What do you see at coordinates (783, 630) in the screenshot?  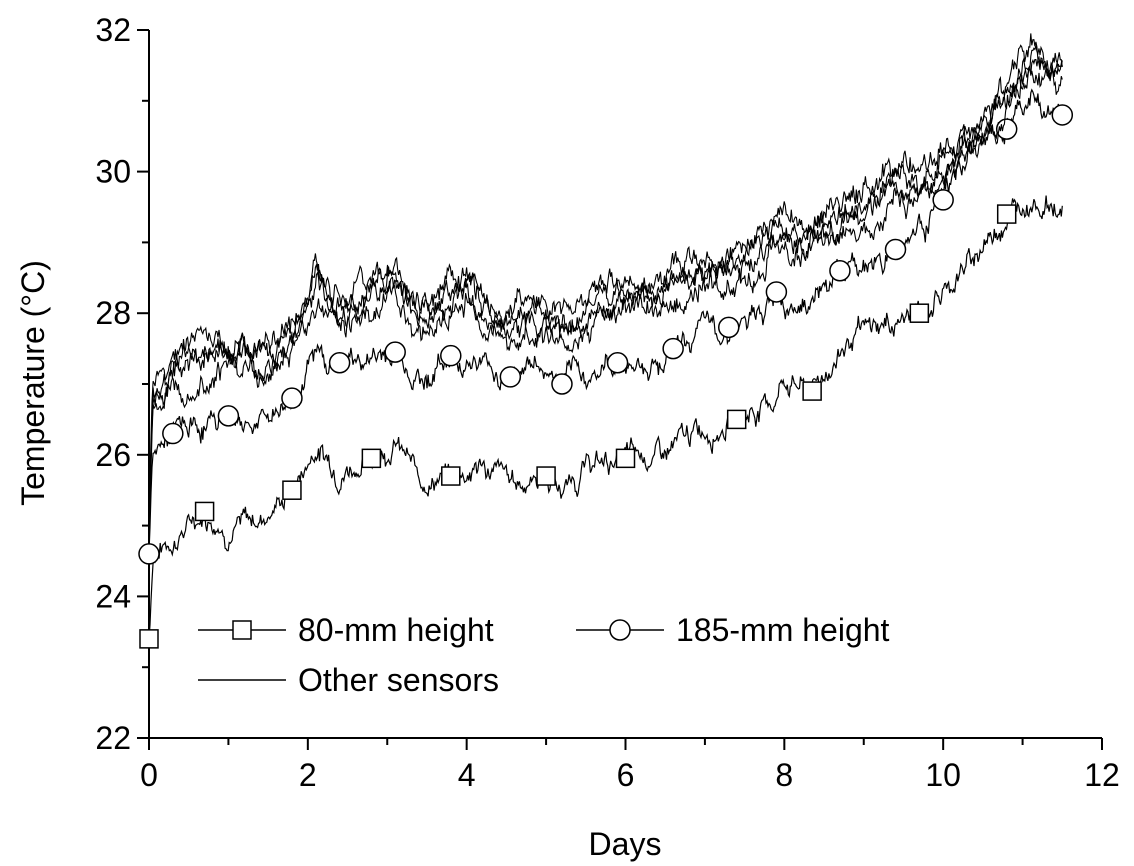 I see `legend-label: 185-mm height` at bounding box center [783, 630].